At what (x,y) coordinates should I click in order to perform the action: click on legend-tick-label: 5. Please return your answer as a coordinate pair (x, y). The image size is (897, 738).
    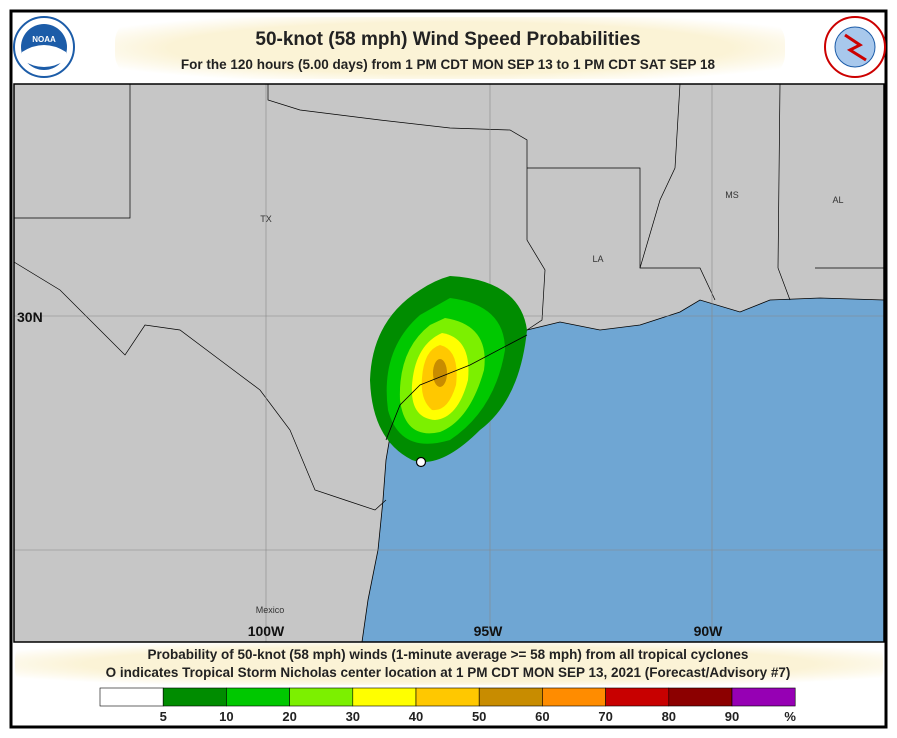
    Looking at the image, I should click on (163, 716).